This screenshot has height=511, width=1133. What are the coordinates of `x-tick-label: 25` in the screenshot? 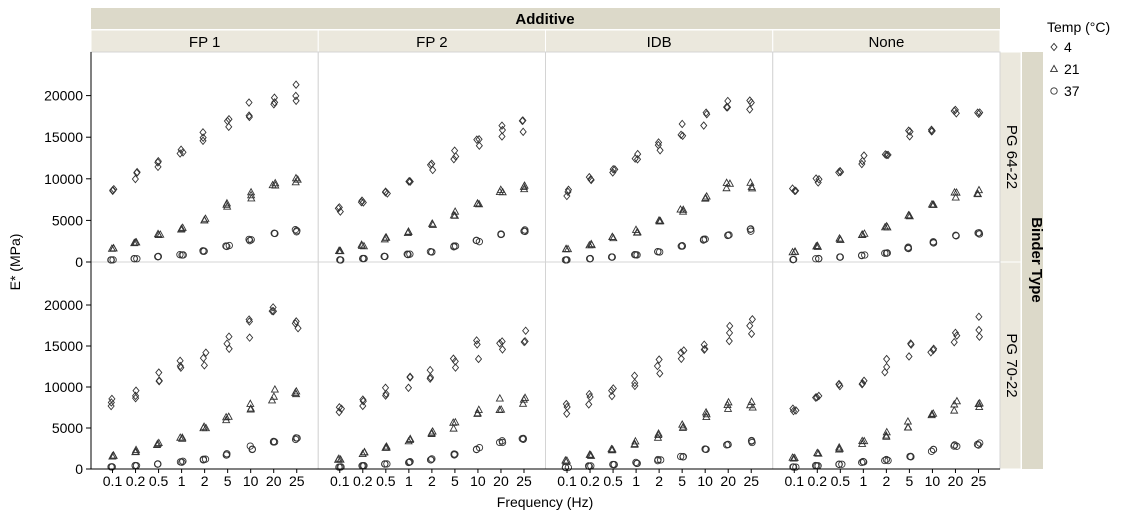 It's located at (524, 481).